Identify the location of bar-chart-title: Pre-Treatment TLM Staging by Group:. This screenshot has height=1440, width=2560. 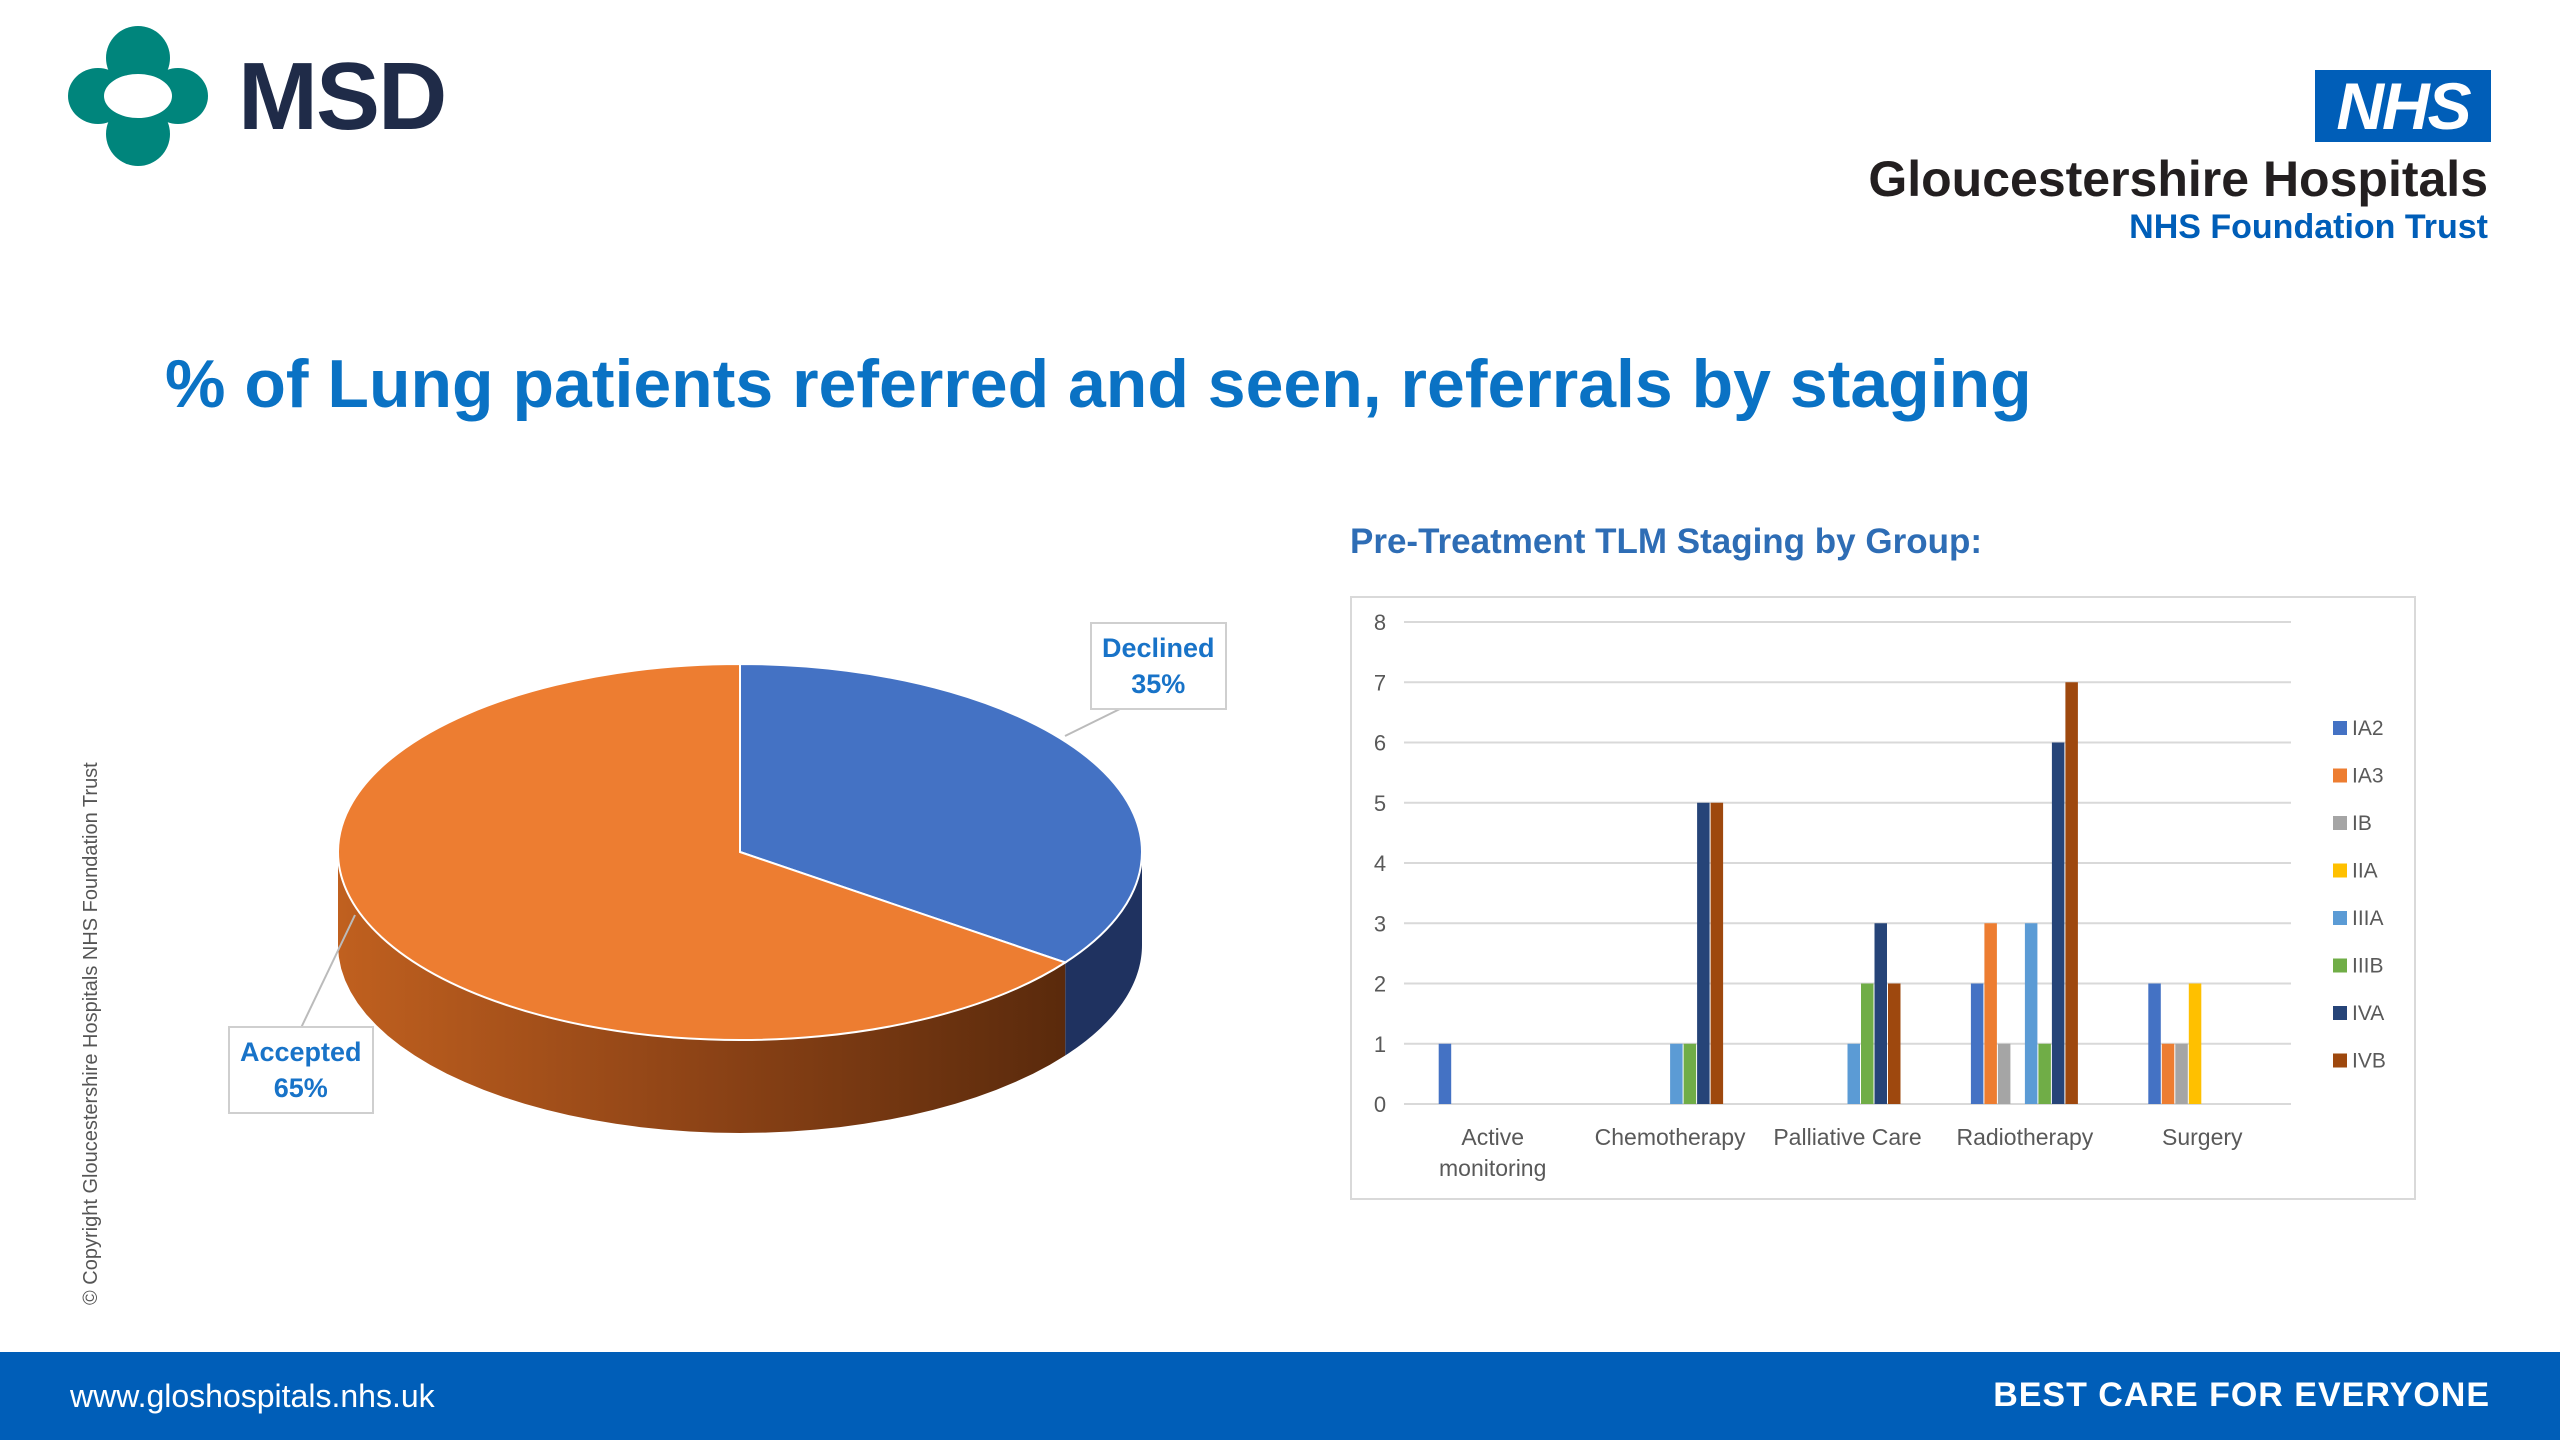
(1666, 541).